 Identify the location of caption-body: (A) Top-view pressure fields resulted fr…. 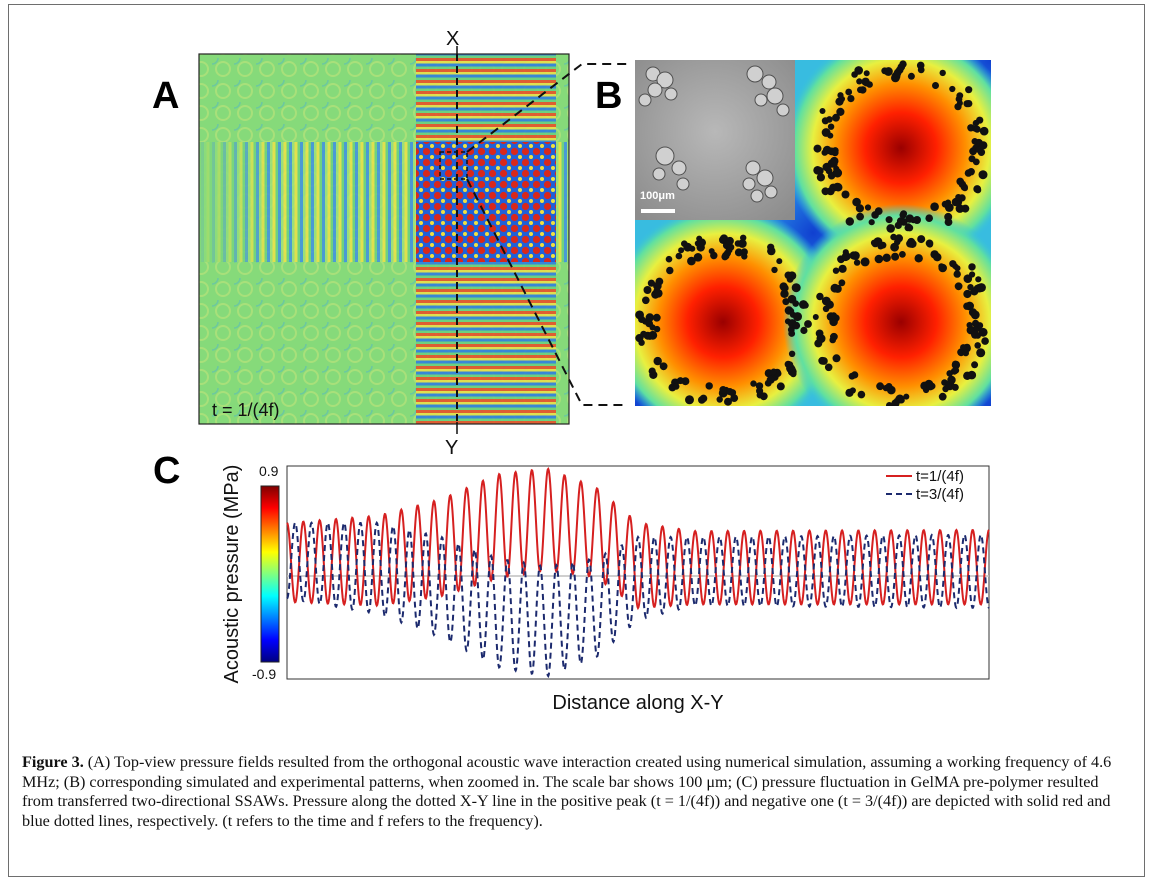
(567, 791).